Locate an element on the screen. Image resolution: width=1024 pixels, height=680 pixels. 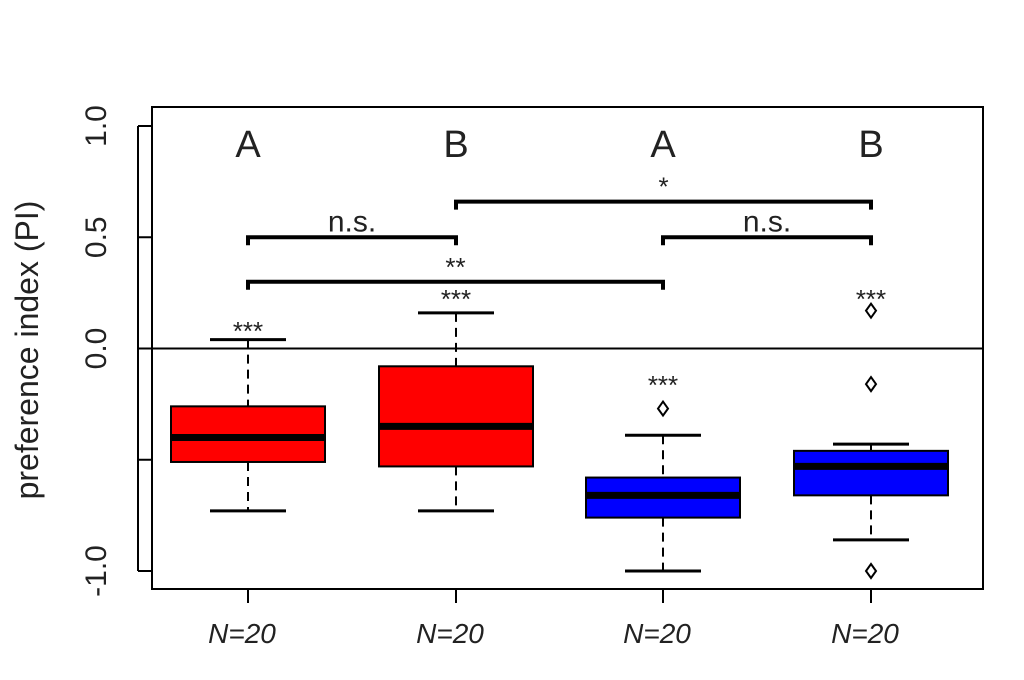
comparison-bracket: * is located at coordinates (663, 191).